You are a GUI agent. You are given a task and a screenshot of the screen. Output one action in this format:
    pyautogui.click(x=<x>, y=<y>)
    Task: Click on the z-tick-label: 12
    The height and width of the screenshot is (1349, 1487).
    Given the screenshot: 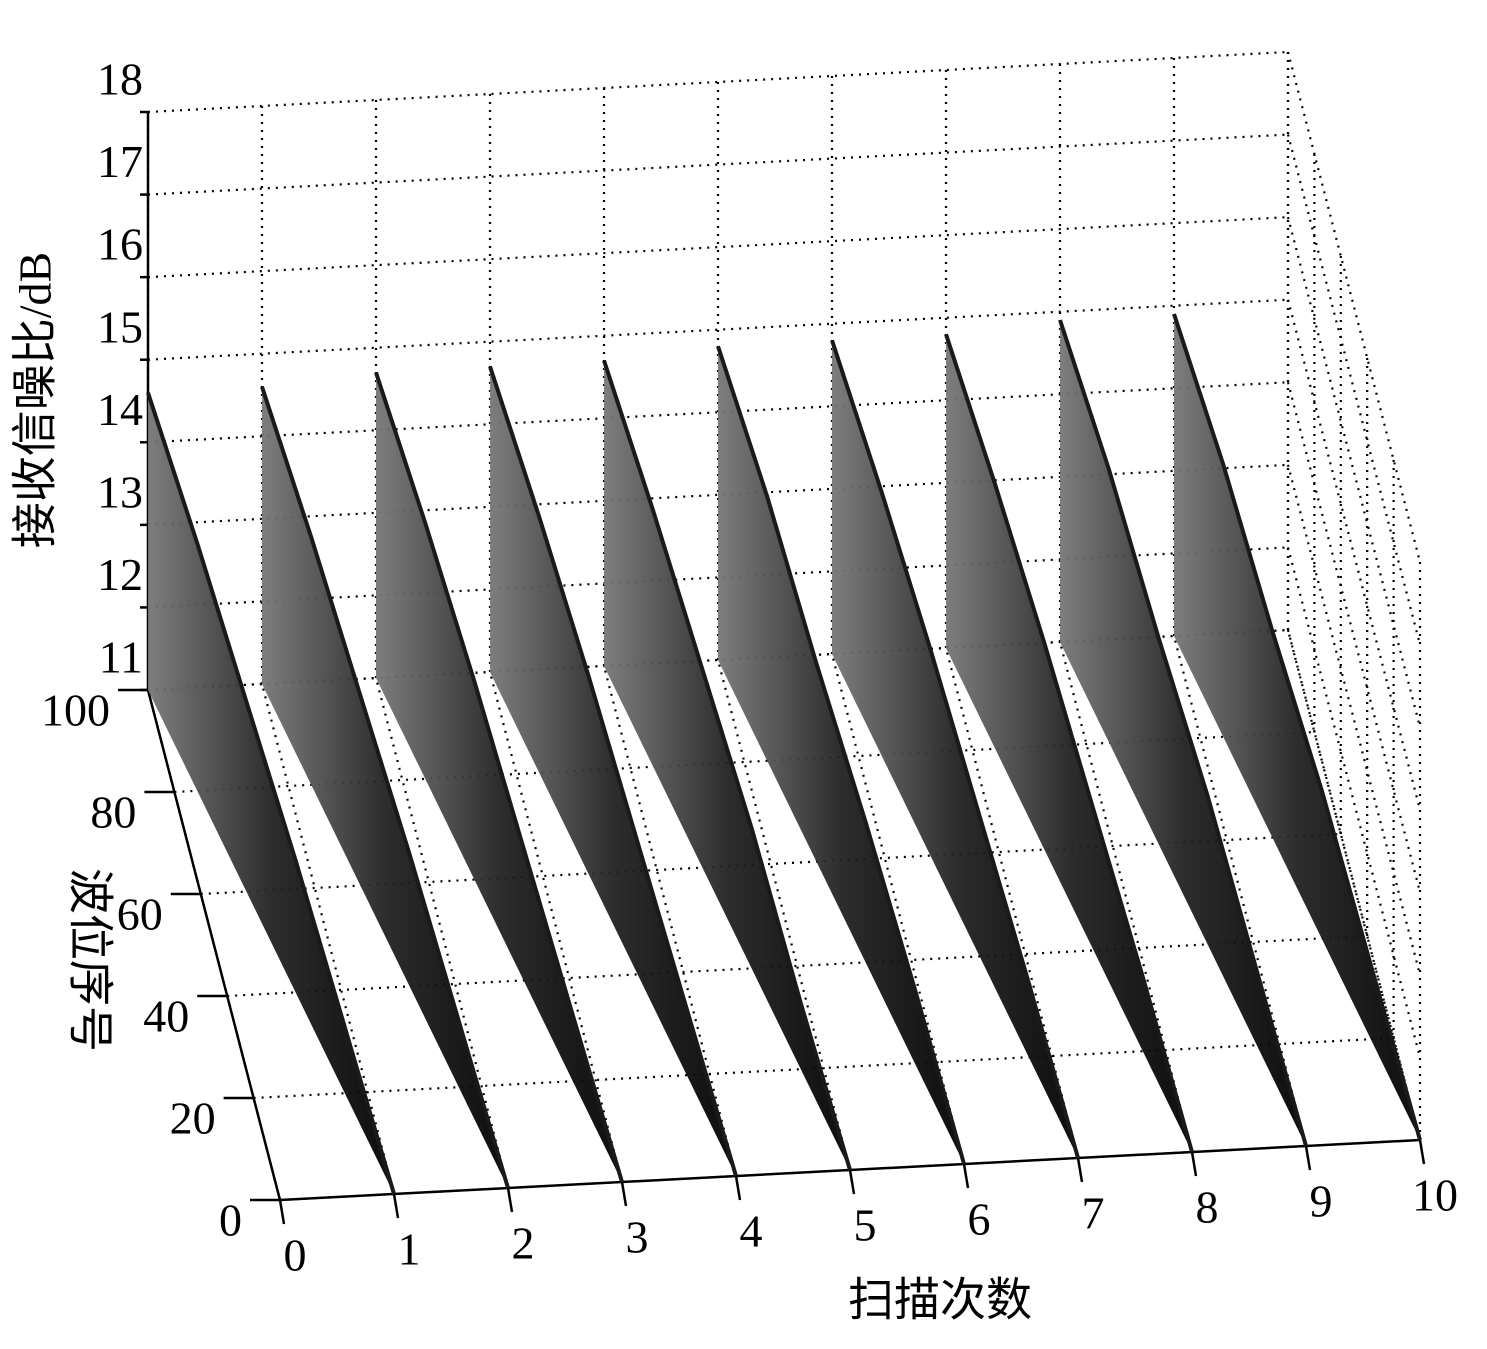 What is the action you would take?
    pyautogui.click(x=120, y=574)
    